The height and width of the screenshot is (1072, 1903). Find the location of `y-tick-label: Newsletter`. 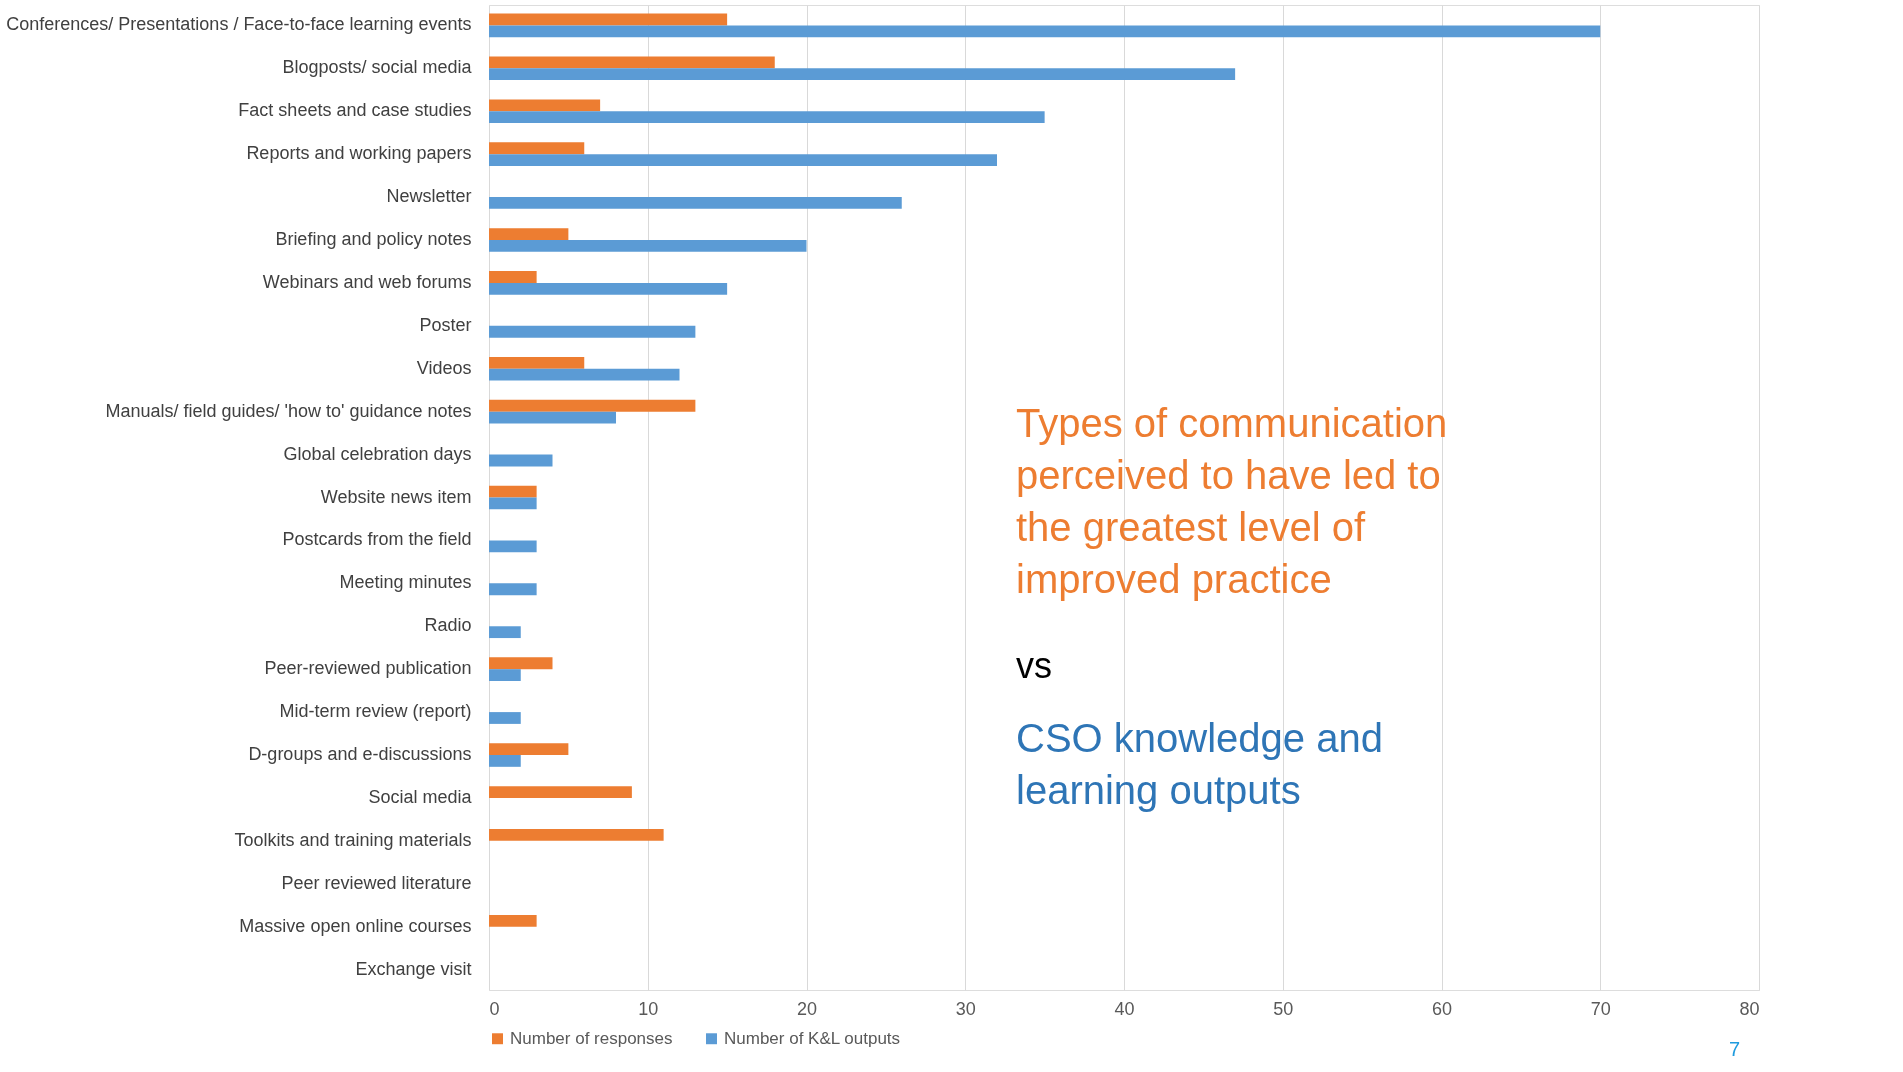

y-tick-label: Newsletter is located at coordinates (429, 196).